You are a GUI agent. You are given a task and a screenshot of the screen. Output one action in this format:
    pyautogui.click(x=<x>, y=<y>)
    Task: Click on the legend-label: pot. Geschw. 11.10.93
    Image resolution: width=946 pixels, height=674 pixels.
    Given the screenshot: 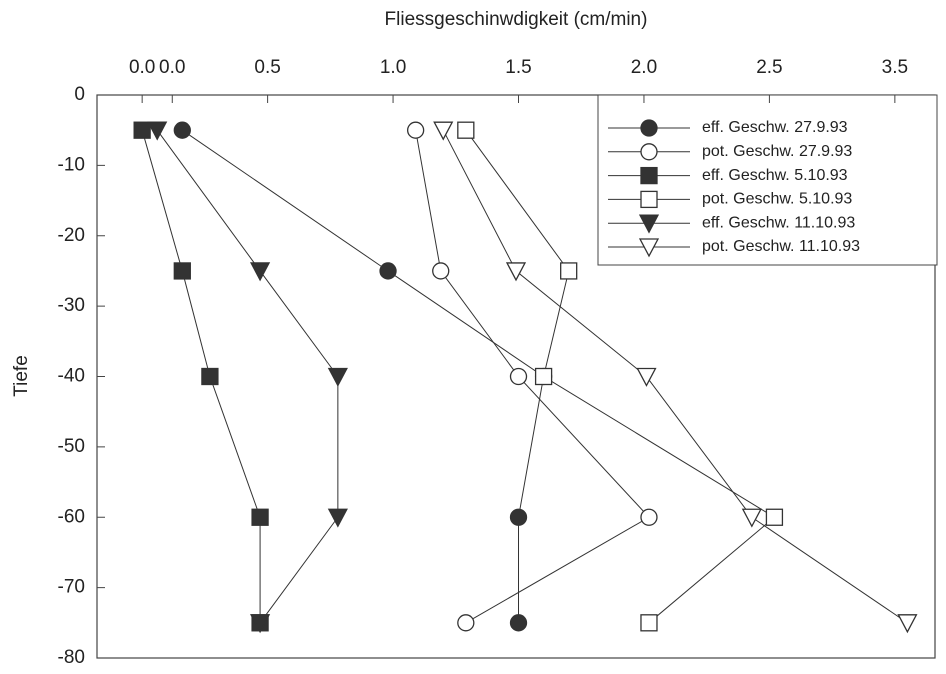 What is the action you would take?
    pyautogui.click(x=781, y=246)
    